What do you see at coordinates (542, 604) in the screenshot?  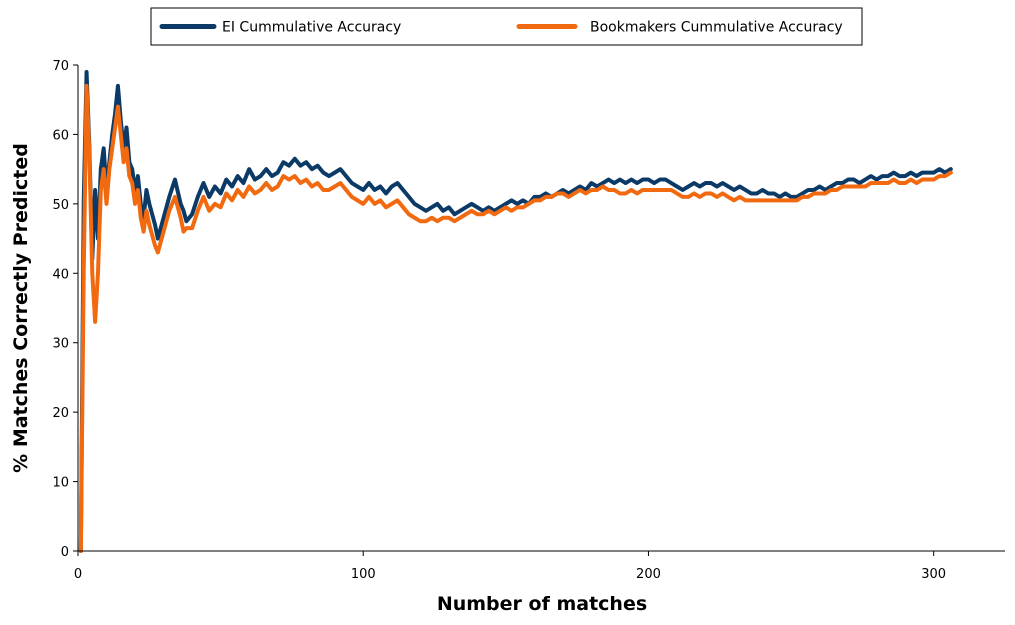 I see `x-axis-title: Number of matches` at bounding box center [542, 604].